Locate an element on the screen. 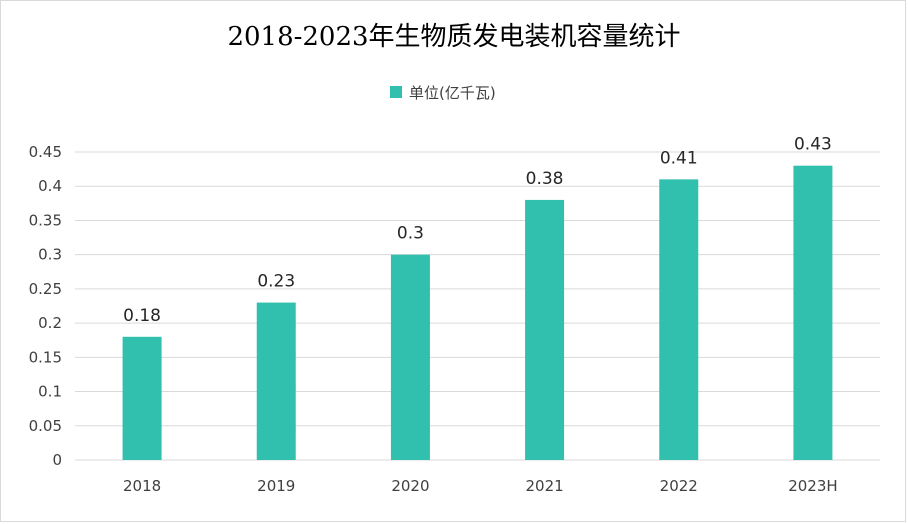 The image size is (908, 524). y-tick-label: 0.25 is located at coordinates (45, 289).